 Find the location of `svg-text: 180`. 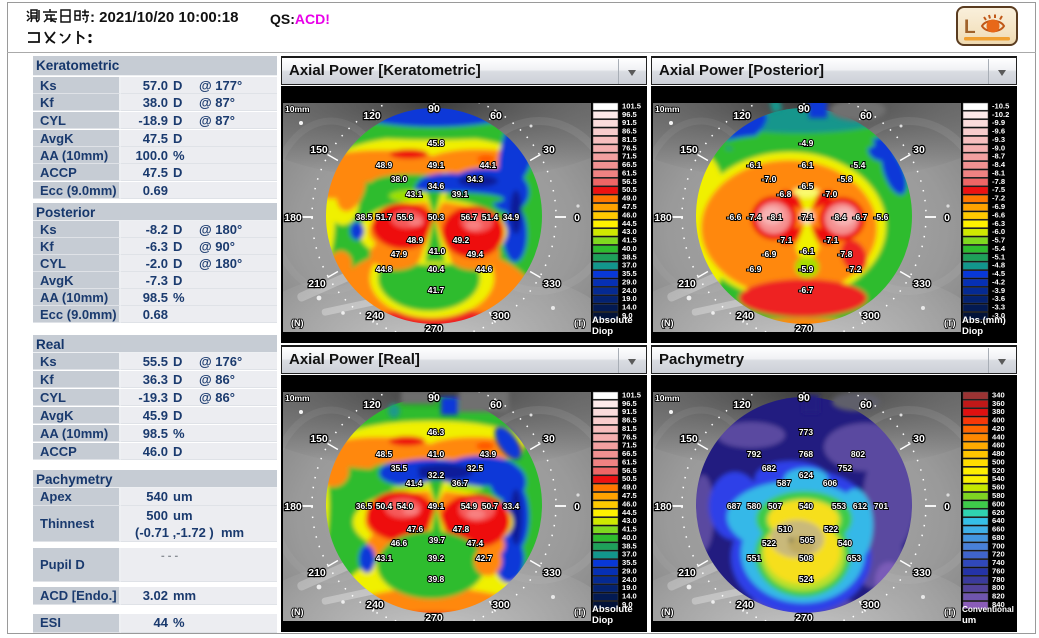

svg-text: 180 is located at coordinates (293, 507).